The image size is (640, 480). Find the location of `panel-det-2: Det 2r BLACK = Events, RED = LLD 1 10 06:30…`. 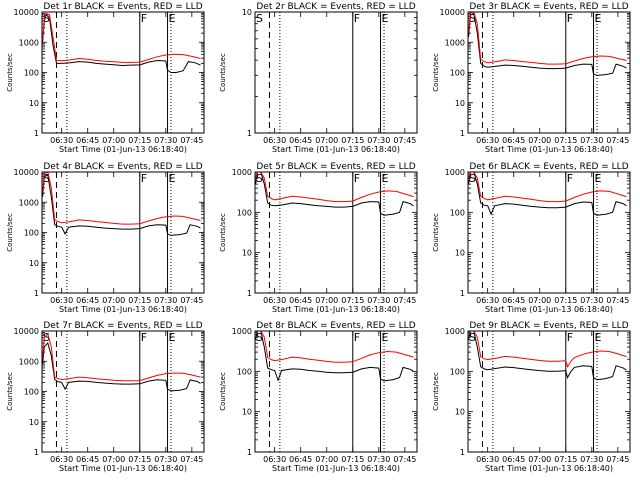

panel-det-2: Det 2r BLACK = Events, RED = LLD 1 10 06:30… is located at coordinates (318, 78).